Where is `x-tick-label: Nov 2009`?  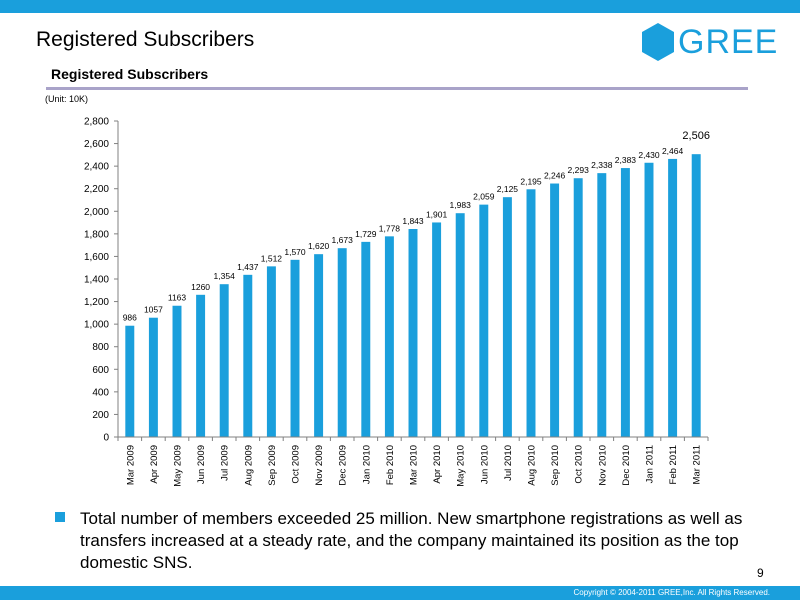 x-tick-label: Nov 2009 is located at coordinates (319, 465).